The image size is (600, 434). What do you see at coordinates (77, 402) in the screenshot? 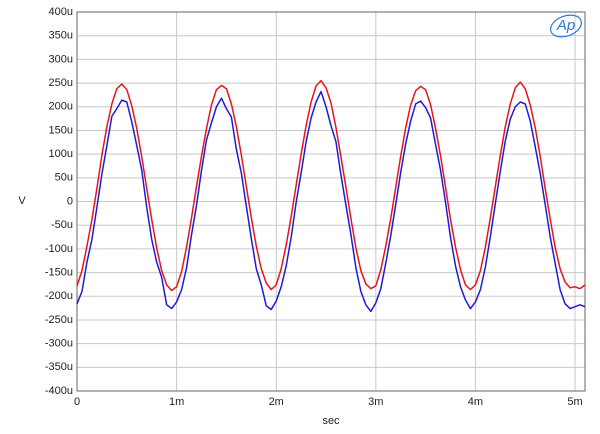
I see `x-tick-label: 0` at bounding box center [77, 402].